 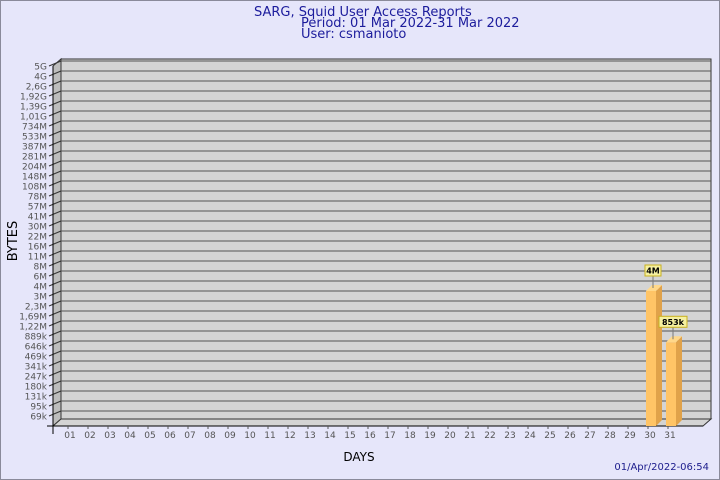 What do you see at coordinates (33, 98) in the screenshot?
I see `y-tick-label: 1,92G` at bounding box center [33, 98].